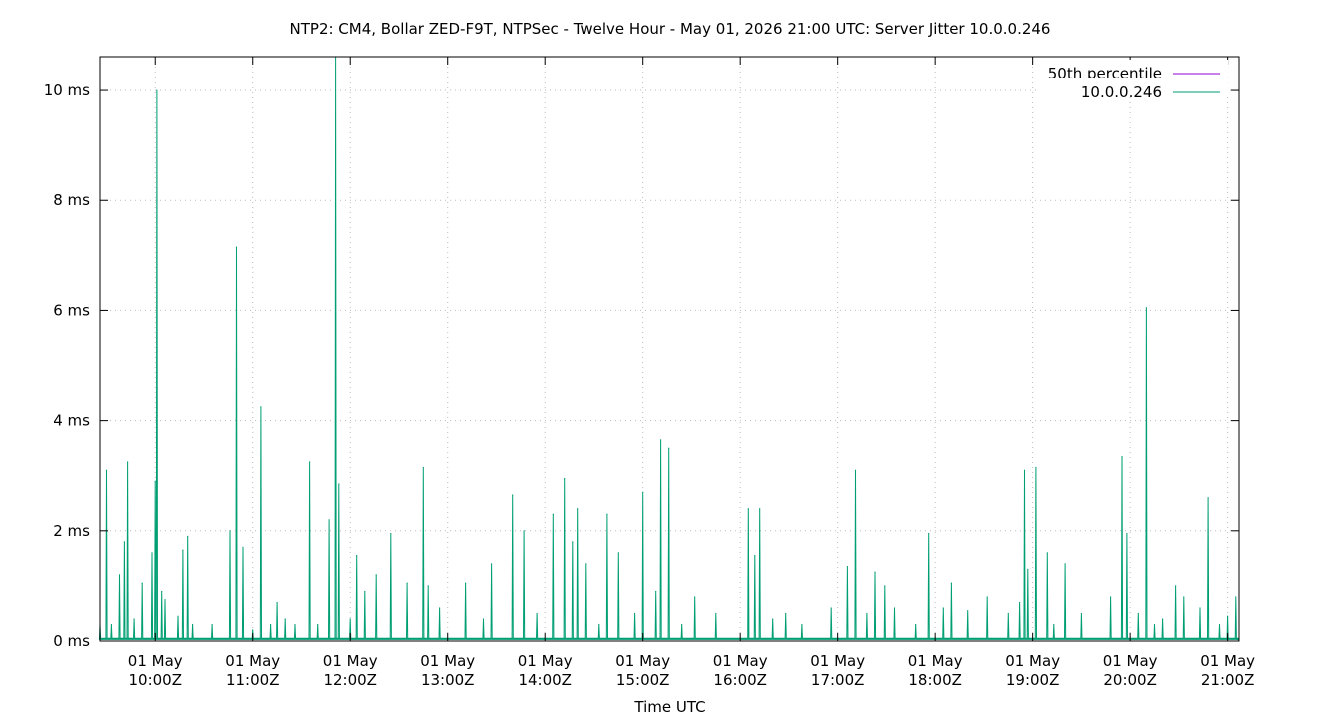 This screenshot has width=1340, height=720. I want to click on legend-label: 10.0.0.246, so click(1121, 92).